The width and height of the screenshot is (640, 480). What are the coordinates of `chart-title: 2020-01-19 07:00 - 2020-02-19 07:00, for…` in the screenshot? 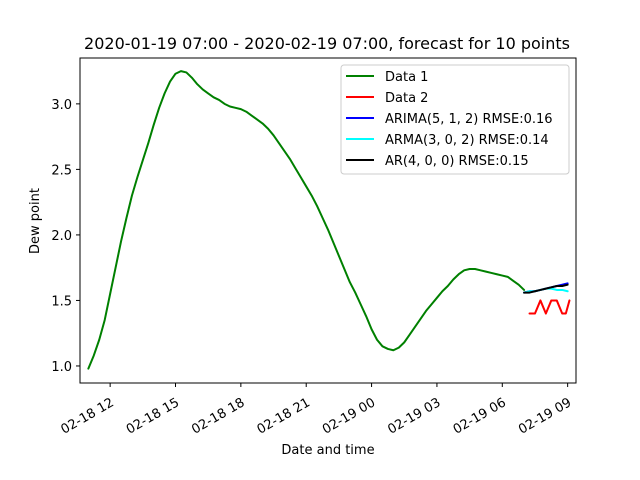 It's located at (327, 43).